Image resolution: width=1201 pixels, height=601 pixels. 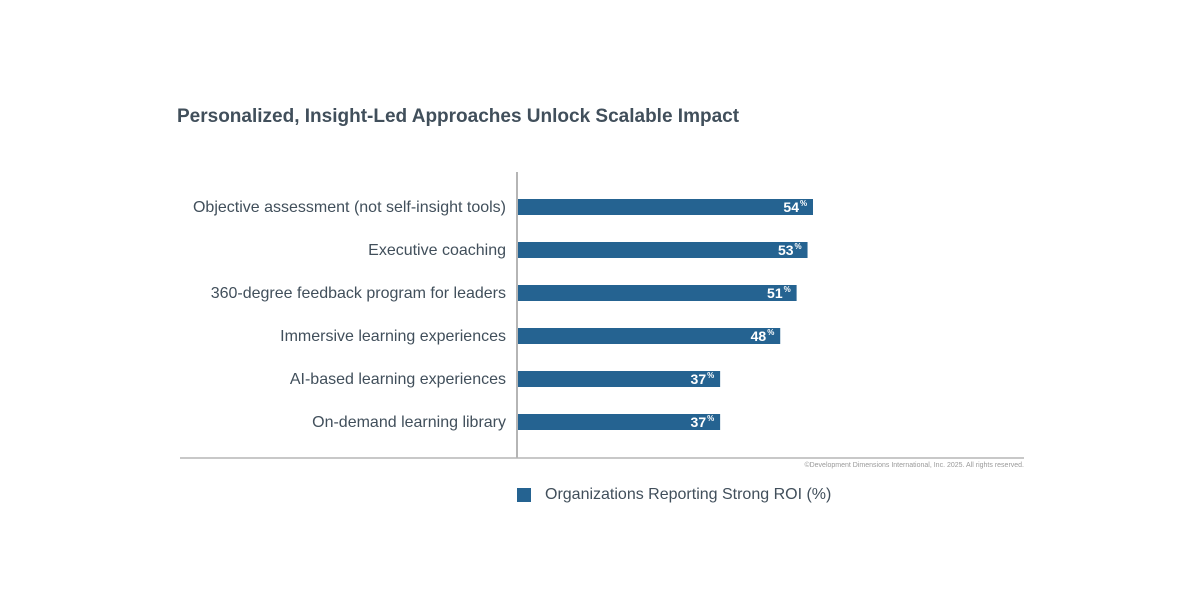 I want to click on category-label: On-demand learning library, so click(x=409, y=422).